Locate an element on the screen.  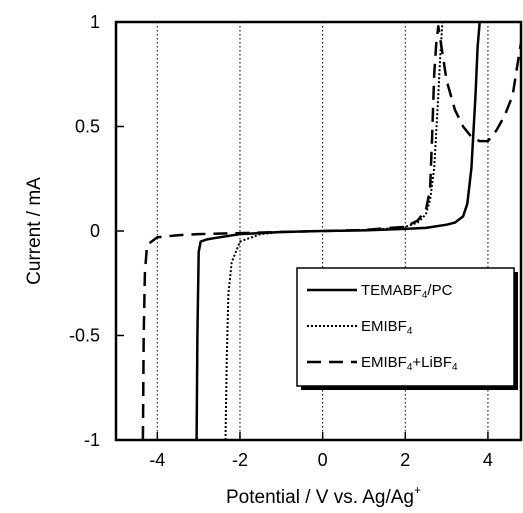
y-tick-label: 0.5 is located at coordinates (87, 127).